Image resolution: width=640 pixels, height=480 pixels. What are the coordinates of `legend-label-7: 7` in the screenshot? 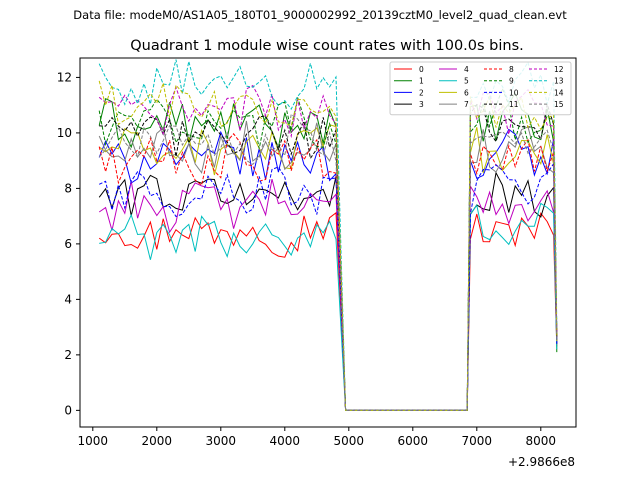 It's located at (466, 104).